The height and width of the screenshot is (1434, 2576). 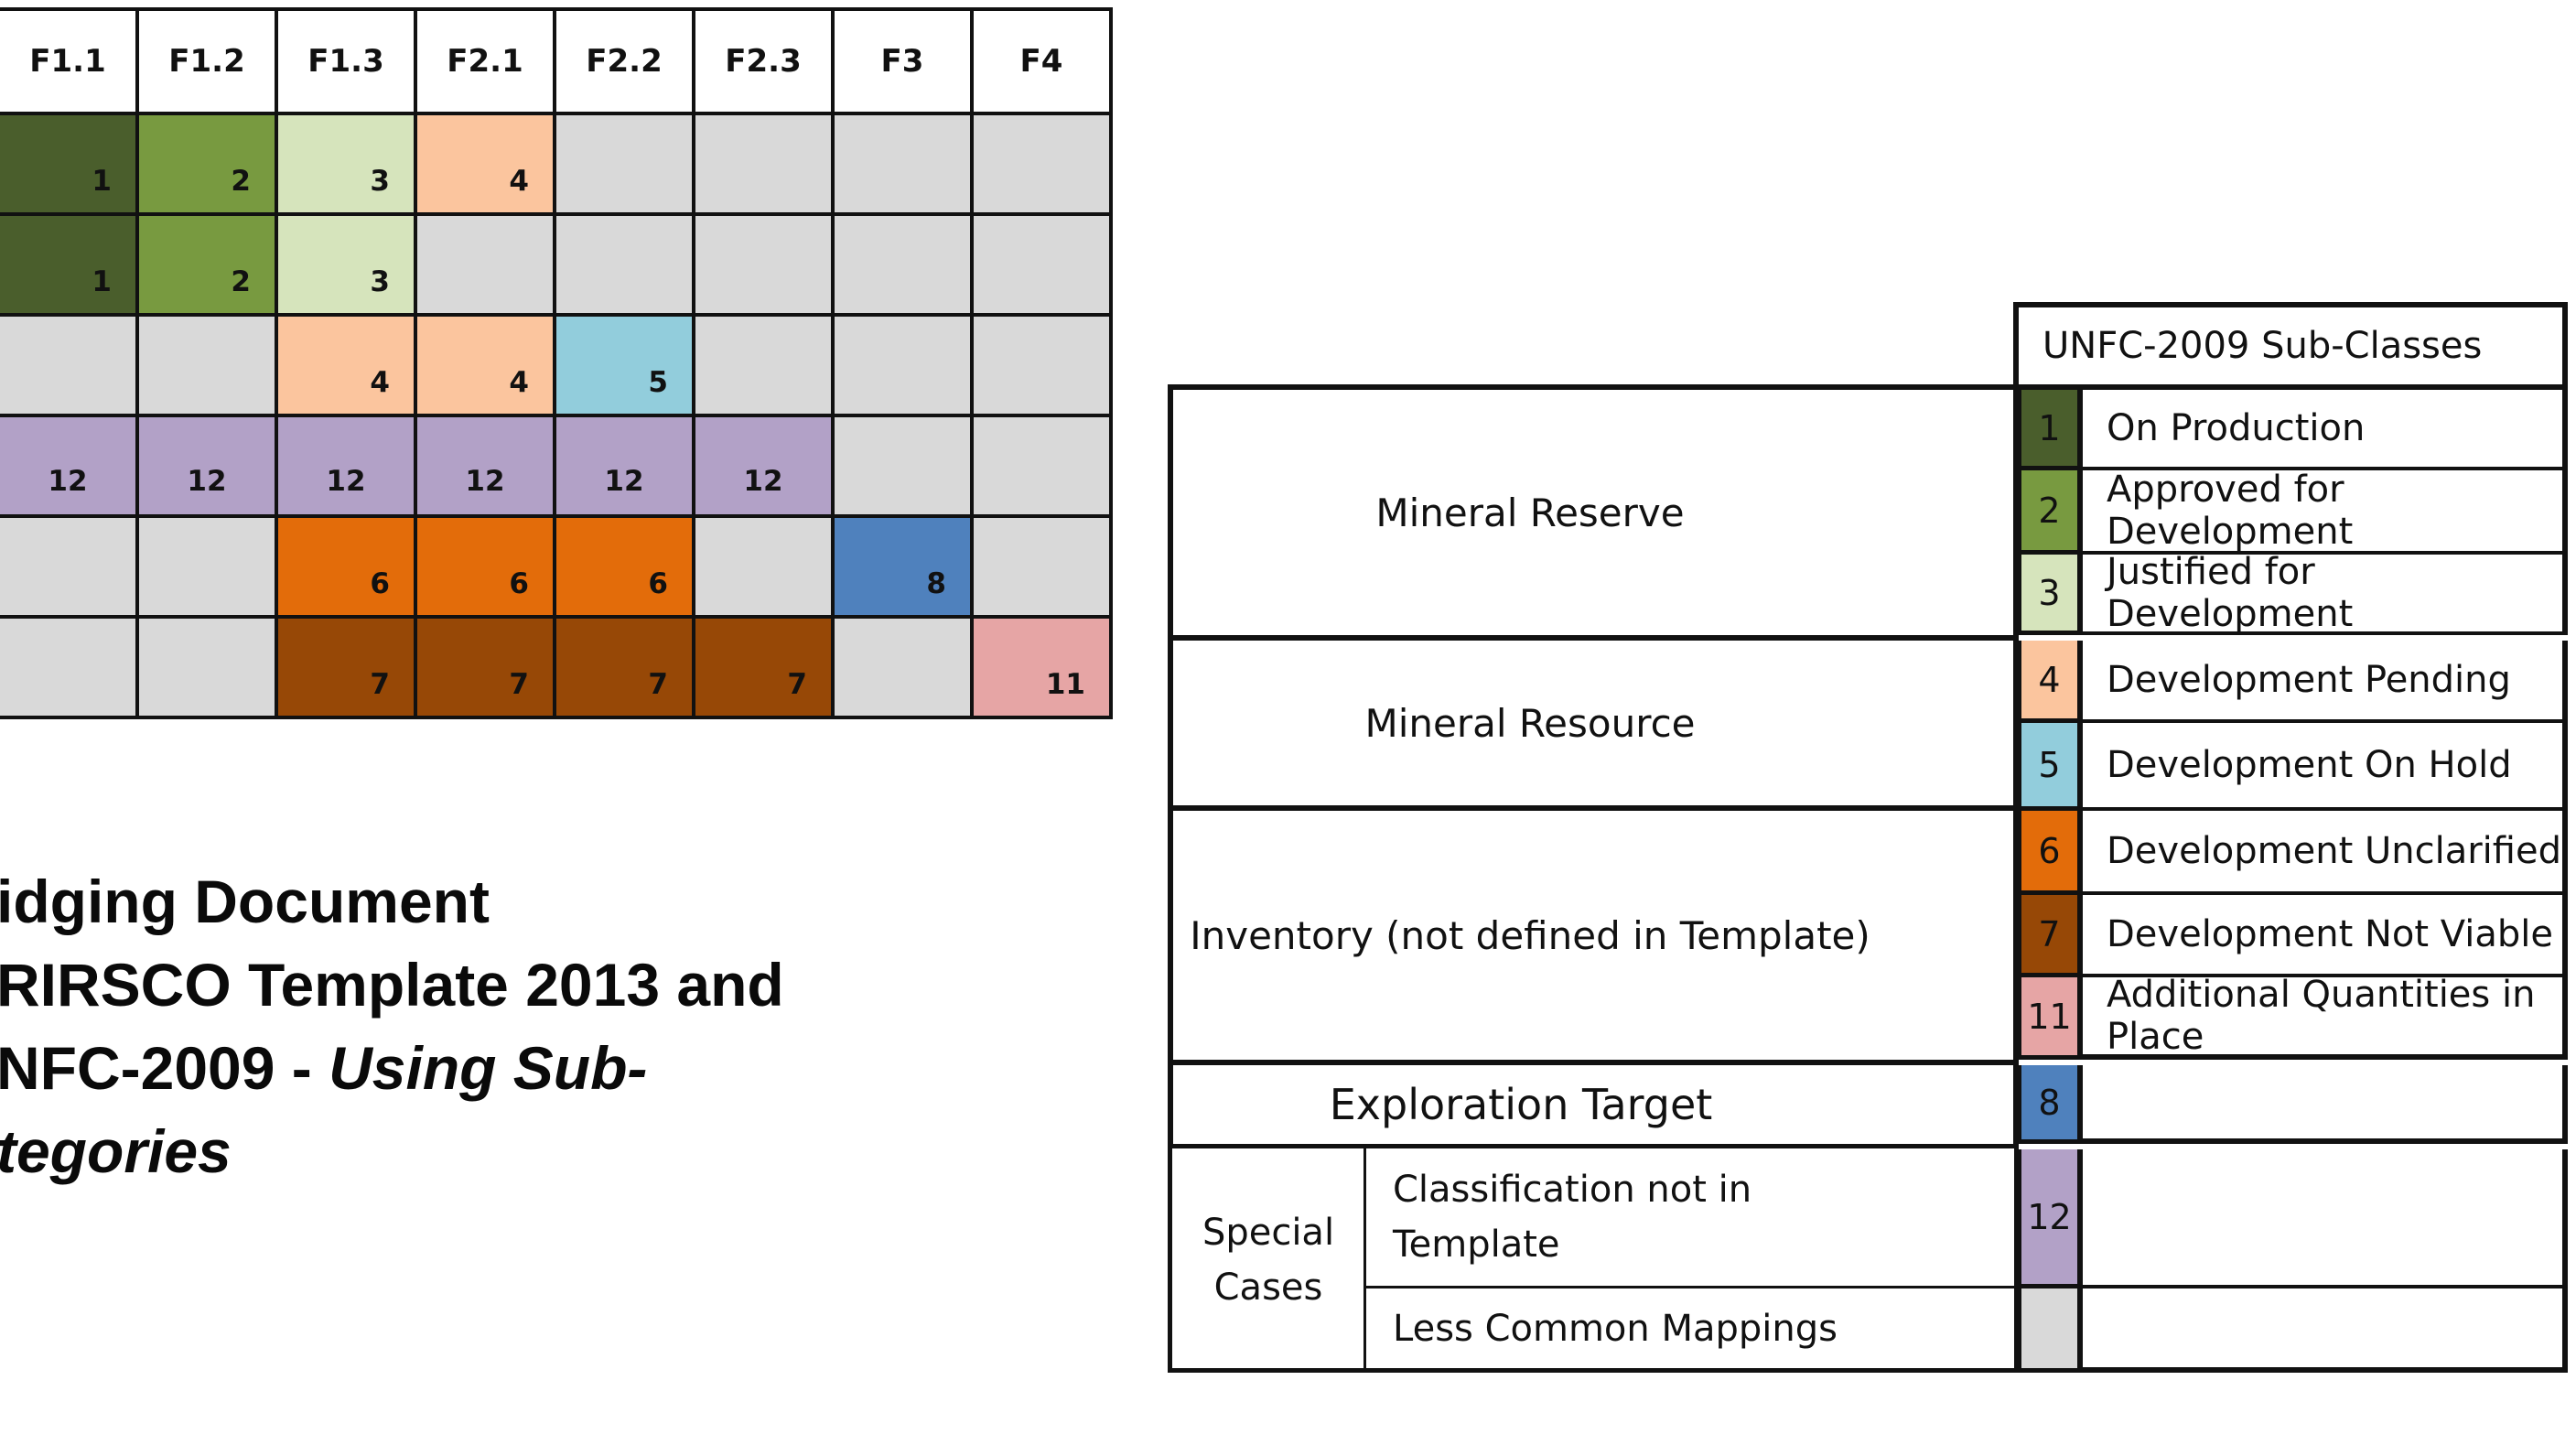 I want to click on legend-swatch, so click(x=2051, y=1331).